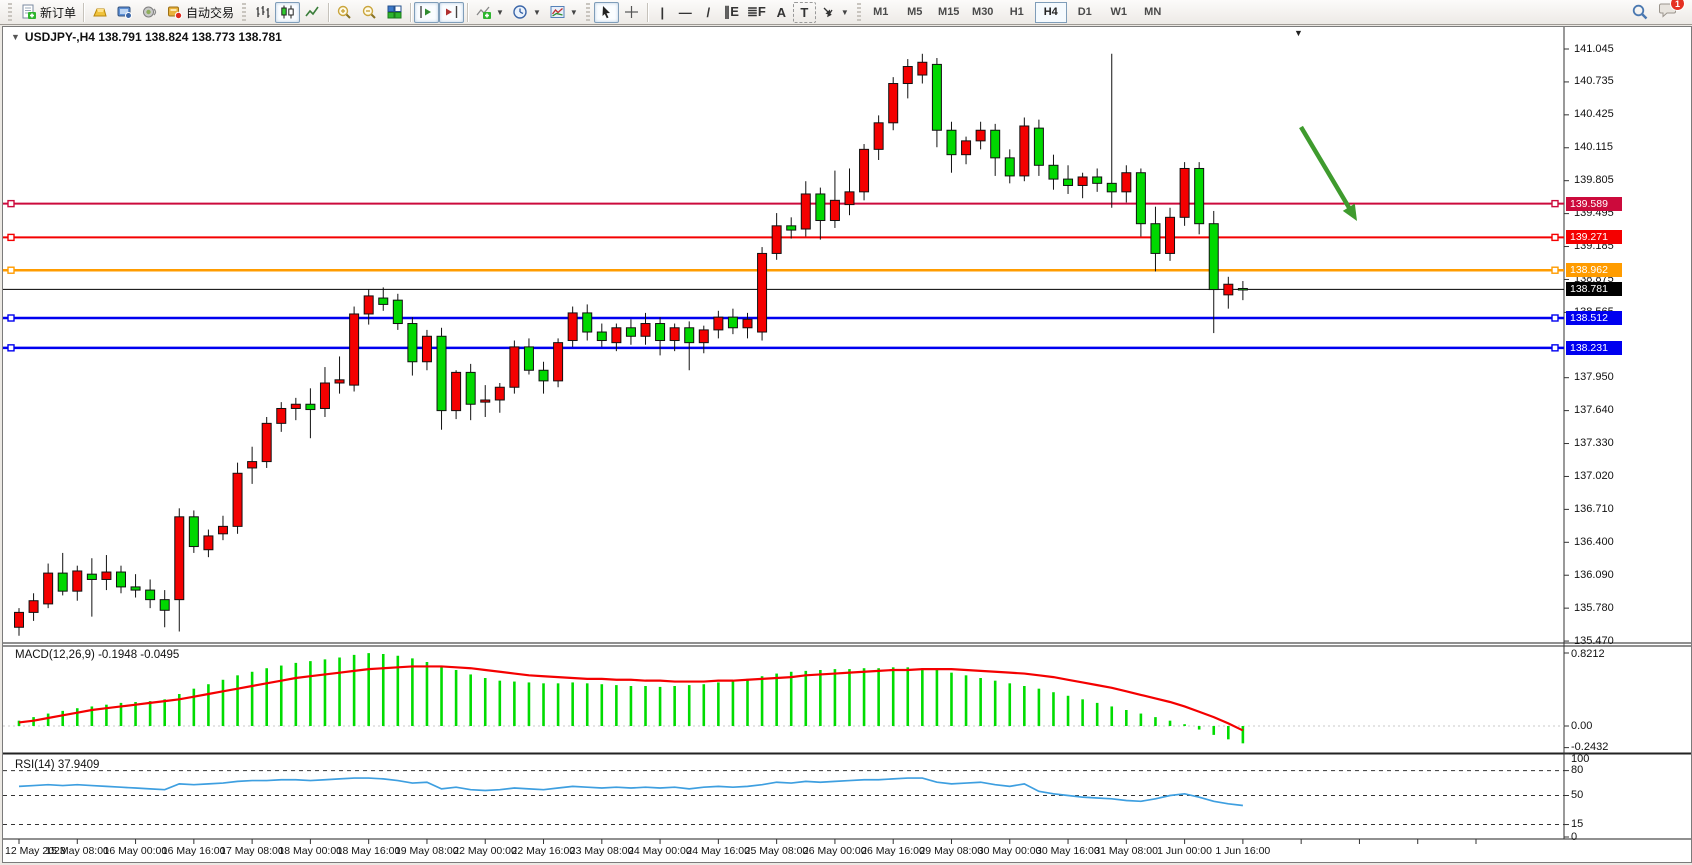 This screenshot has width=1692, height=865. Describe the element at coordinates (1050, 12) in the screenshot. I see `timeframe-h4-button: H4` at that location.